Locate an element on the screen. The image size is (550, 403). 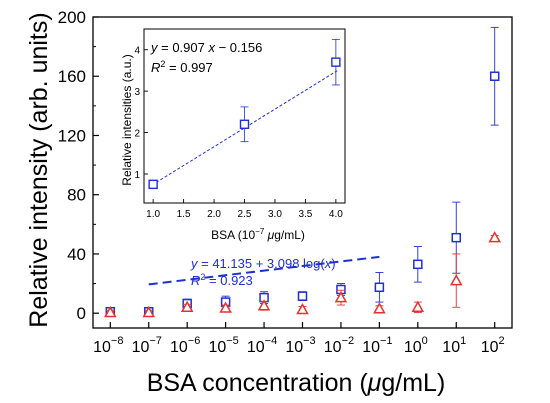
y-tick-label: 120 is located at coordinates (72, 135).